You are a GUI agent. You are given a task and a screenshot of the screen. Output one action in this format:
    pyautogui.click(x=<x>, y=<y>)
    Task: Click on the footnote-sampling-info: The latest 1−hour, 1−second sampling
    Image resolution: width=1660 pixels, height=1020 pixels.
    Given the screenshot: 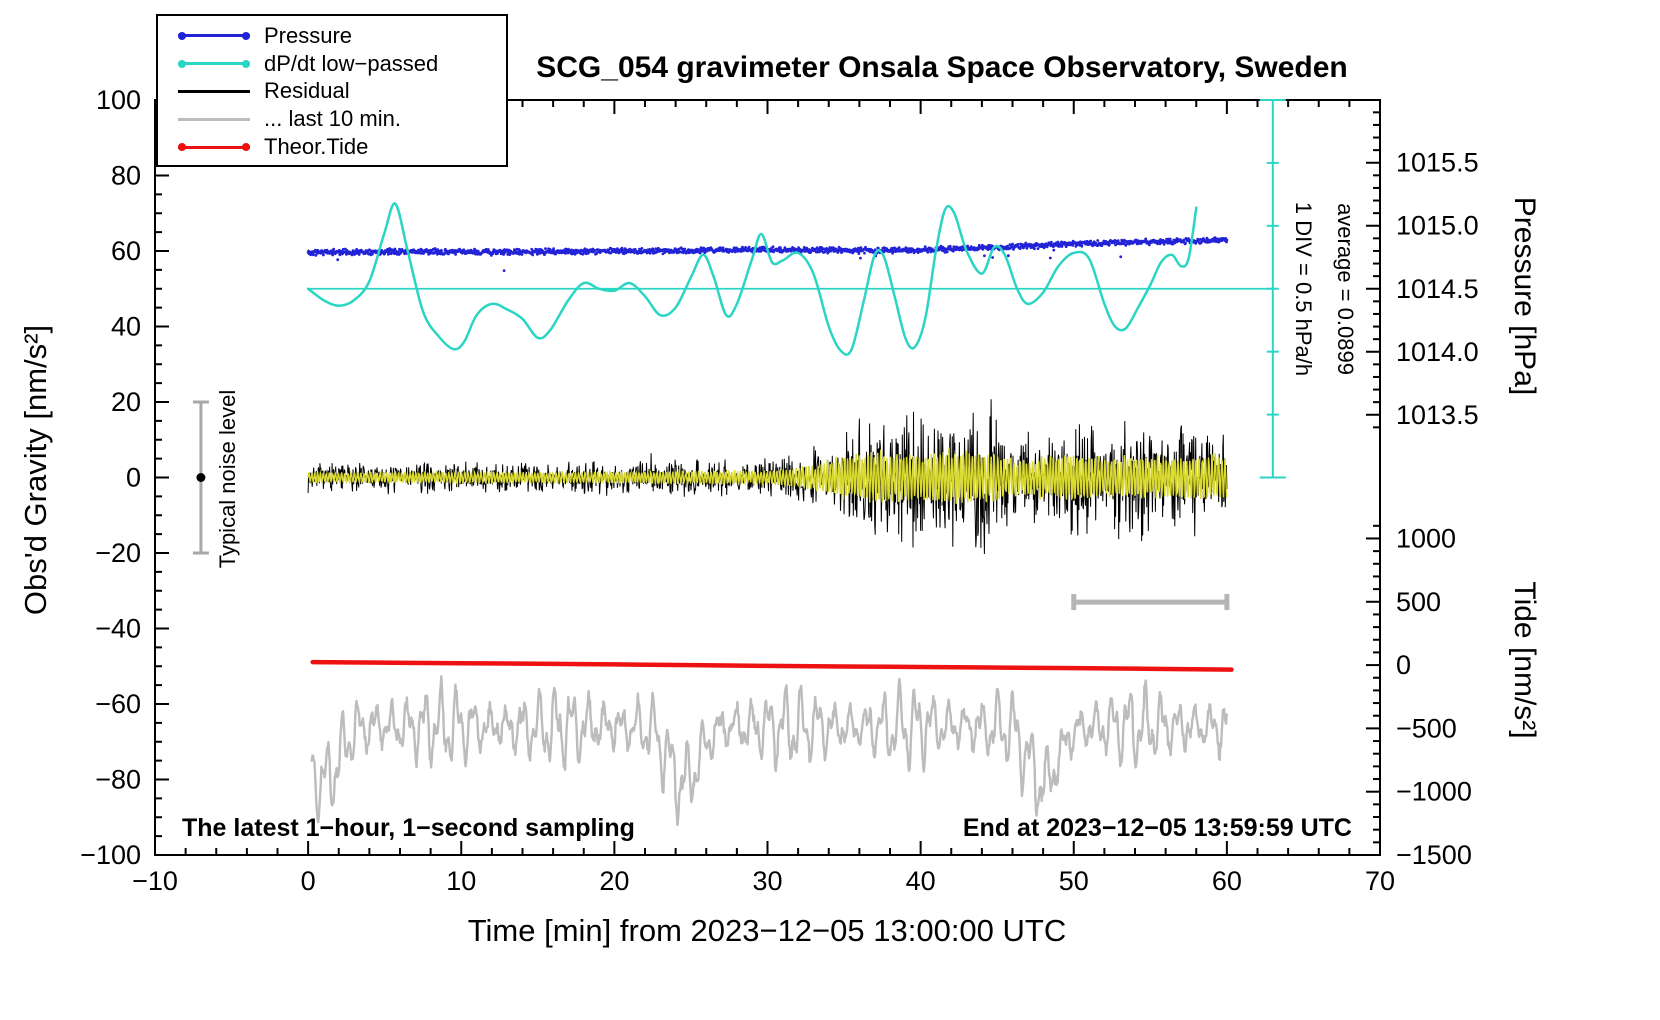 What is the action you would take?
    pyautogui.click(x=408, y=828)
    